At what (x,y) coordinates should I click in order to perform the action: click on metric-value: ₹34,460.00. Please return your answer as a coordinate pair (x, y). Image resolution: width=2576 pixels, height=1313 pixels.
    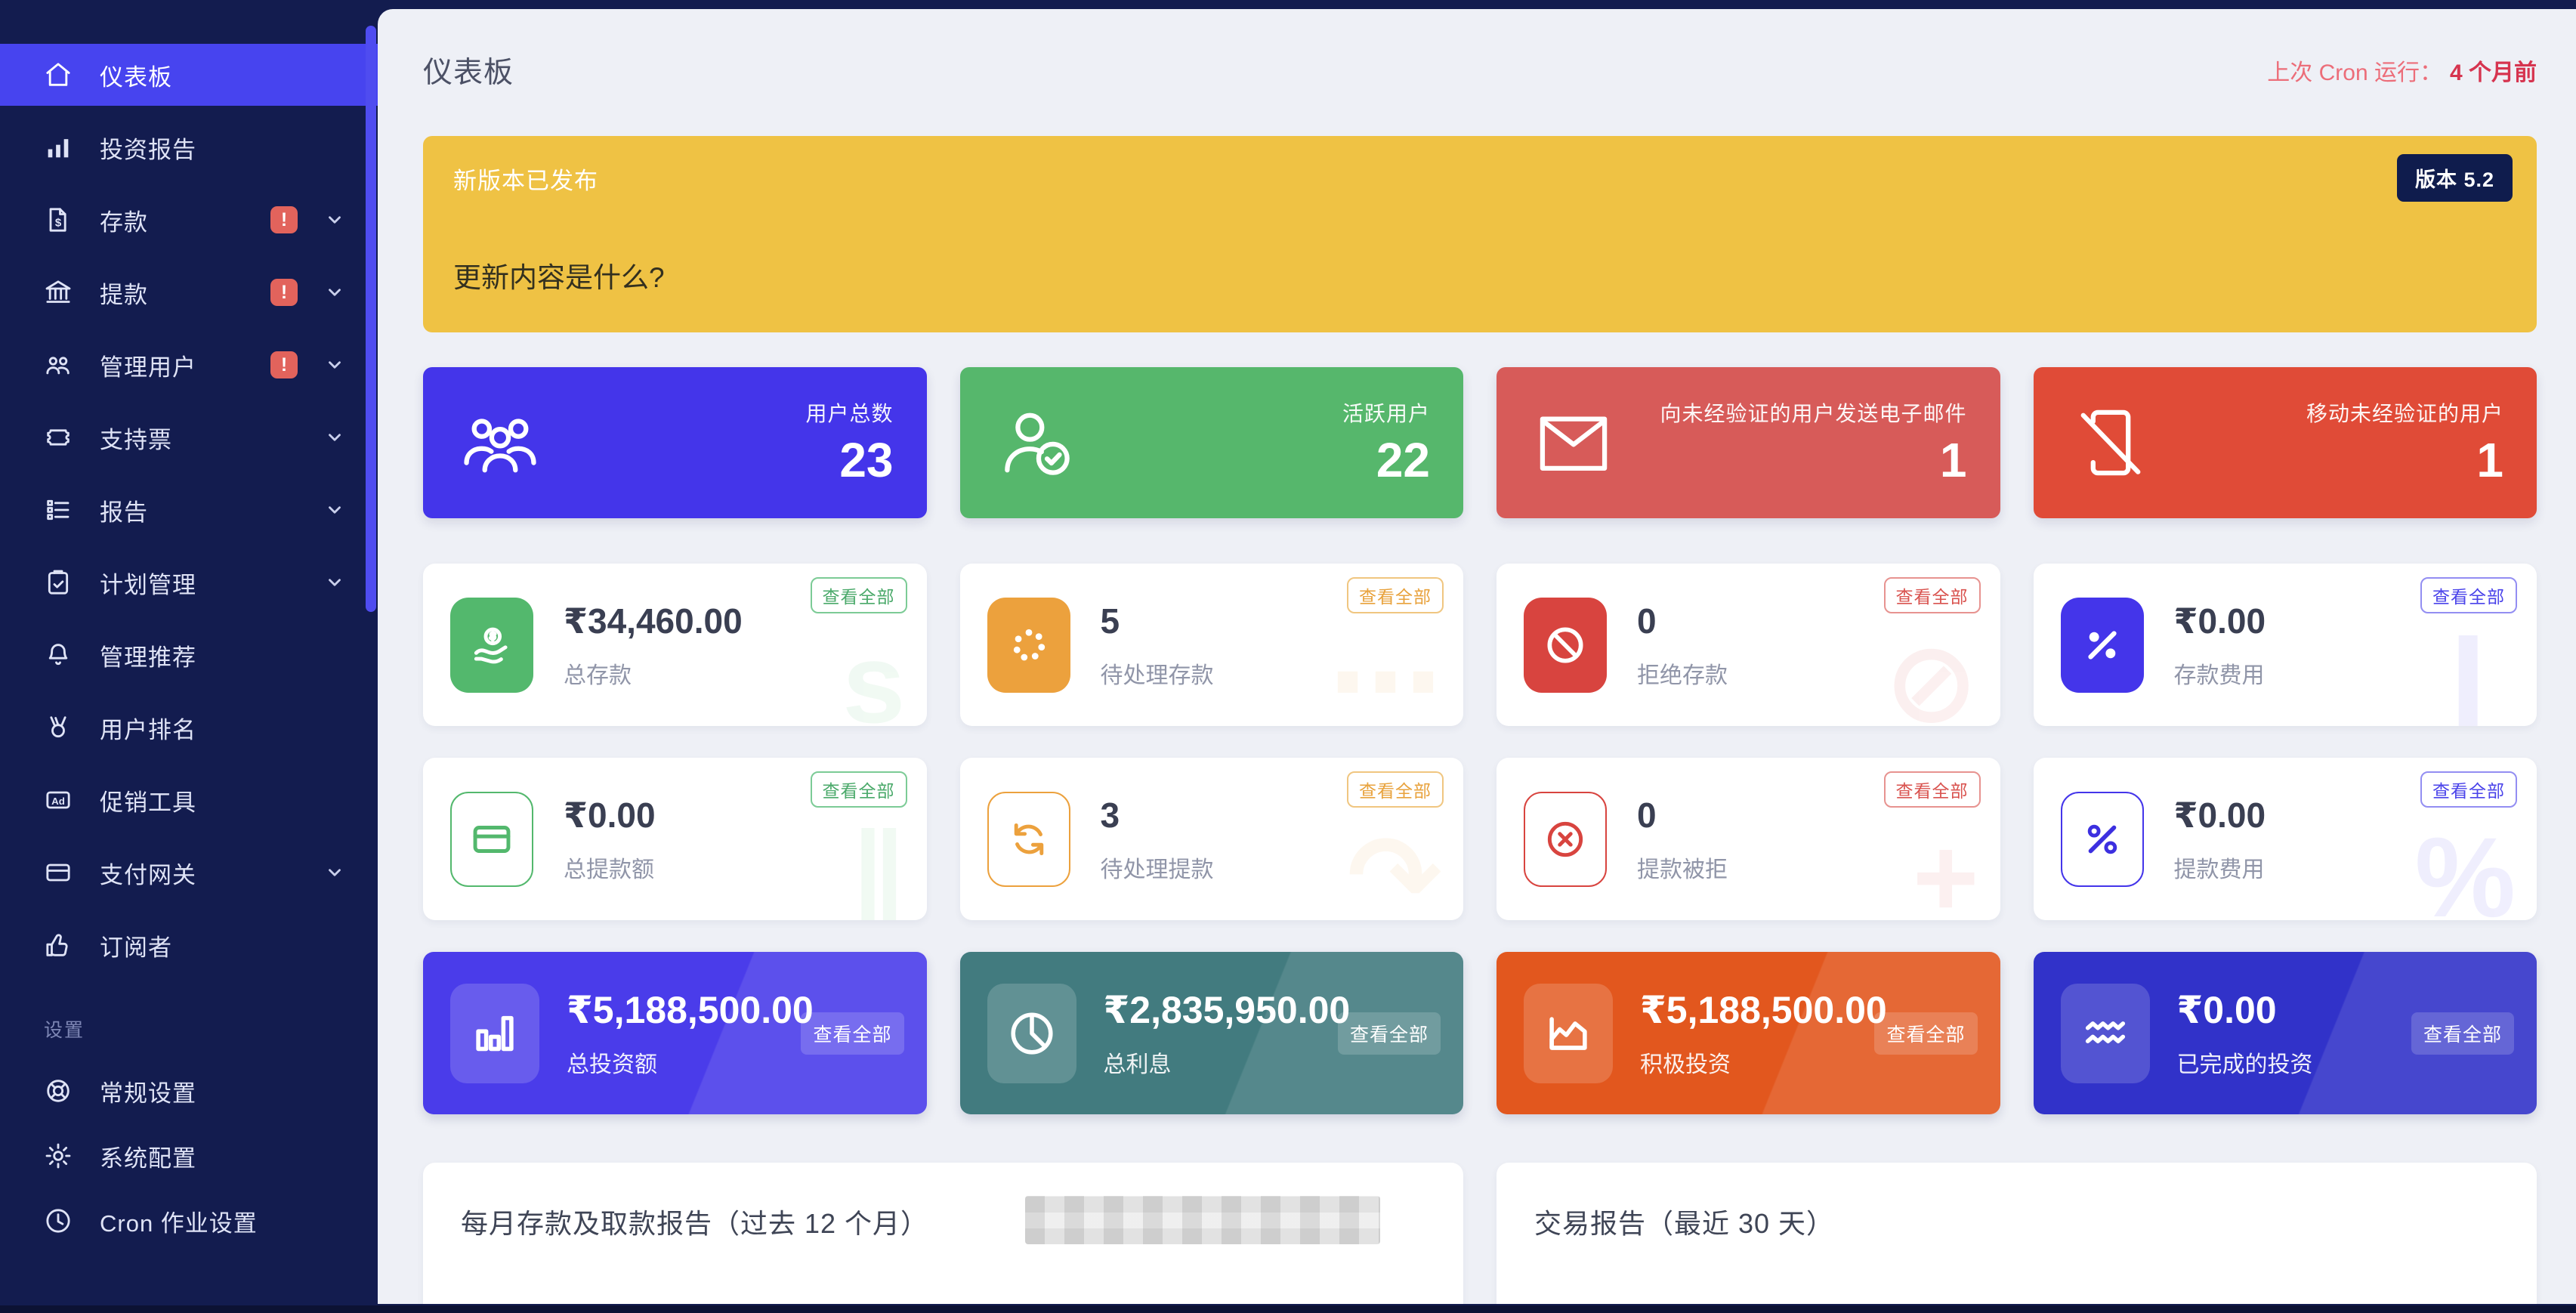
    Looking at the image, I should click on (653, 621).